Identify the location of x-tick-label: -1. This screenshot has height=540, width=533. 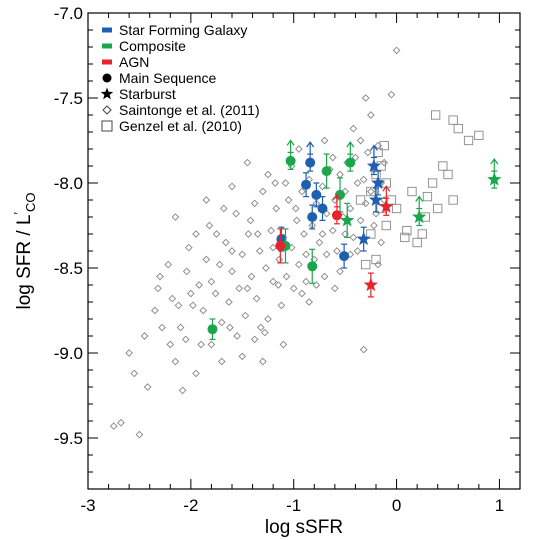
(293, 505).